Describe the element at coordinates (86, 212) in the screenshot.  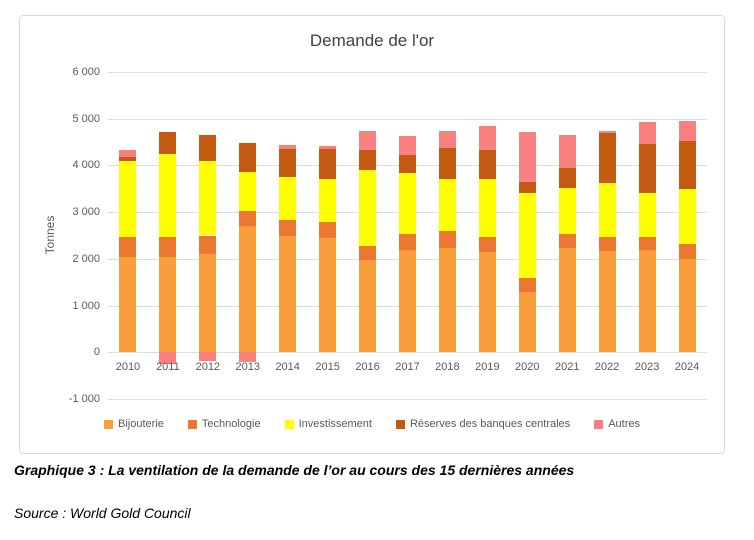
I see `y-tick-label: 3 000` at that location.